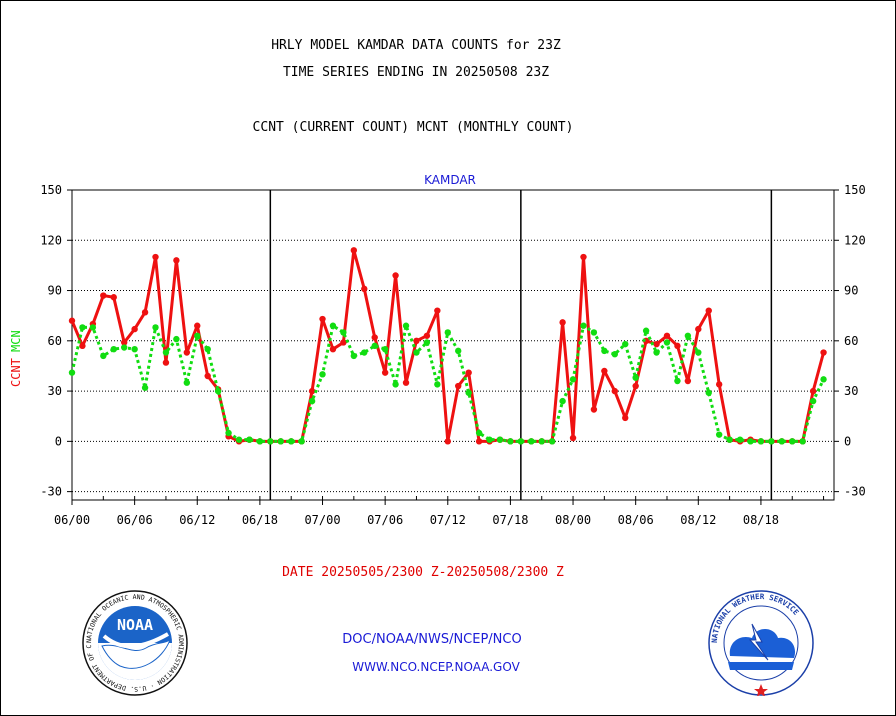 This screenshot has width=896, height=716. What do you see at coordinates (761, 643) in the screenshot?
I see `nws-logo: NATIONAL WEATHER SERVICE` at bounding box center [761, 643].